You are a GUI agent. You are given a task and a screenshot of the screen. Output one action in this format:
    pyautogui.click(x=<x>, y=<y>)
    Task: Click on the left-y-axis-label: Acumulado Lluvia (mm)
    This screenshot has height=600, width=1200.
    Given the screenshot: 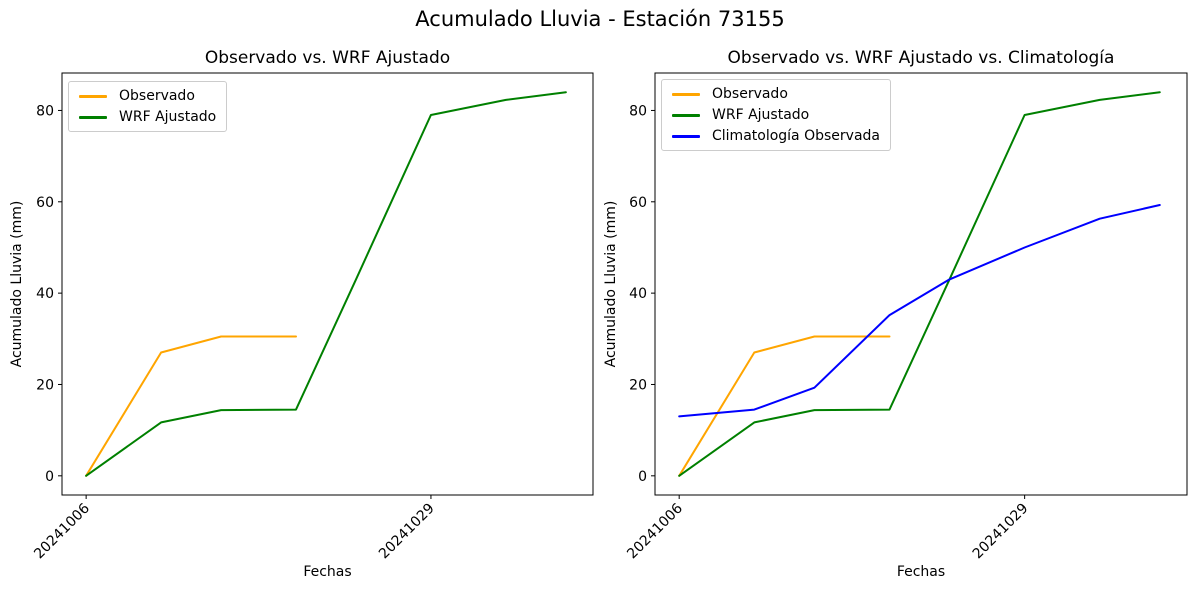 What is the action you would take?
    pyautogui.click(x=17, y=284)
    